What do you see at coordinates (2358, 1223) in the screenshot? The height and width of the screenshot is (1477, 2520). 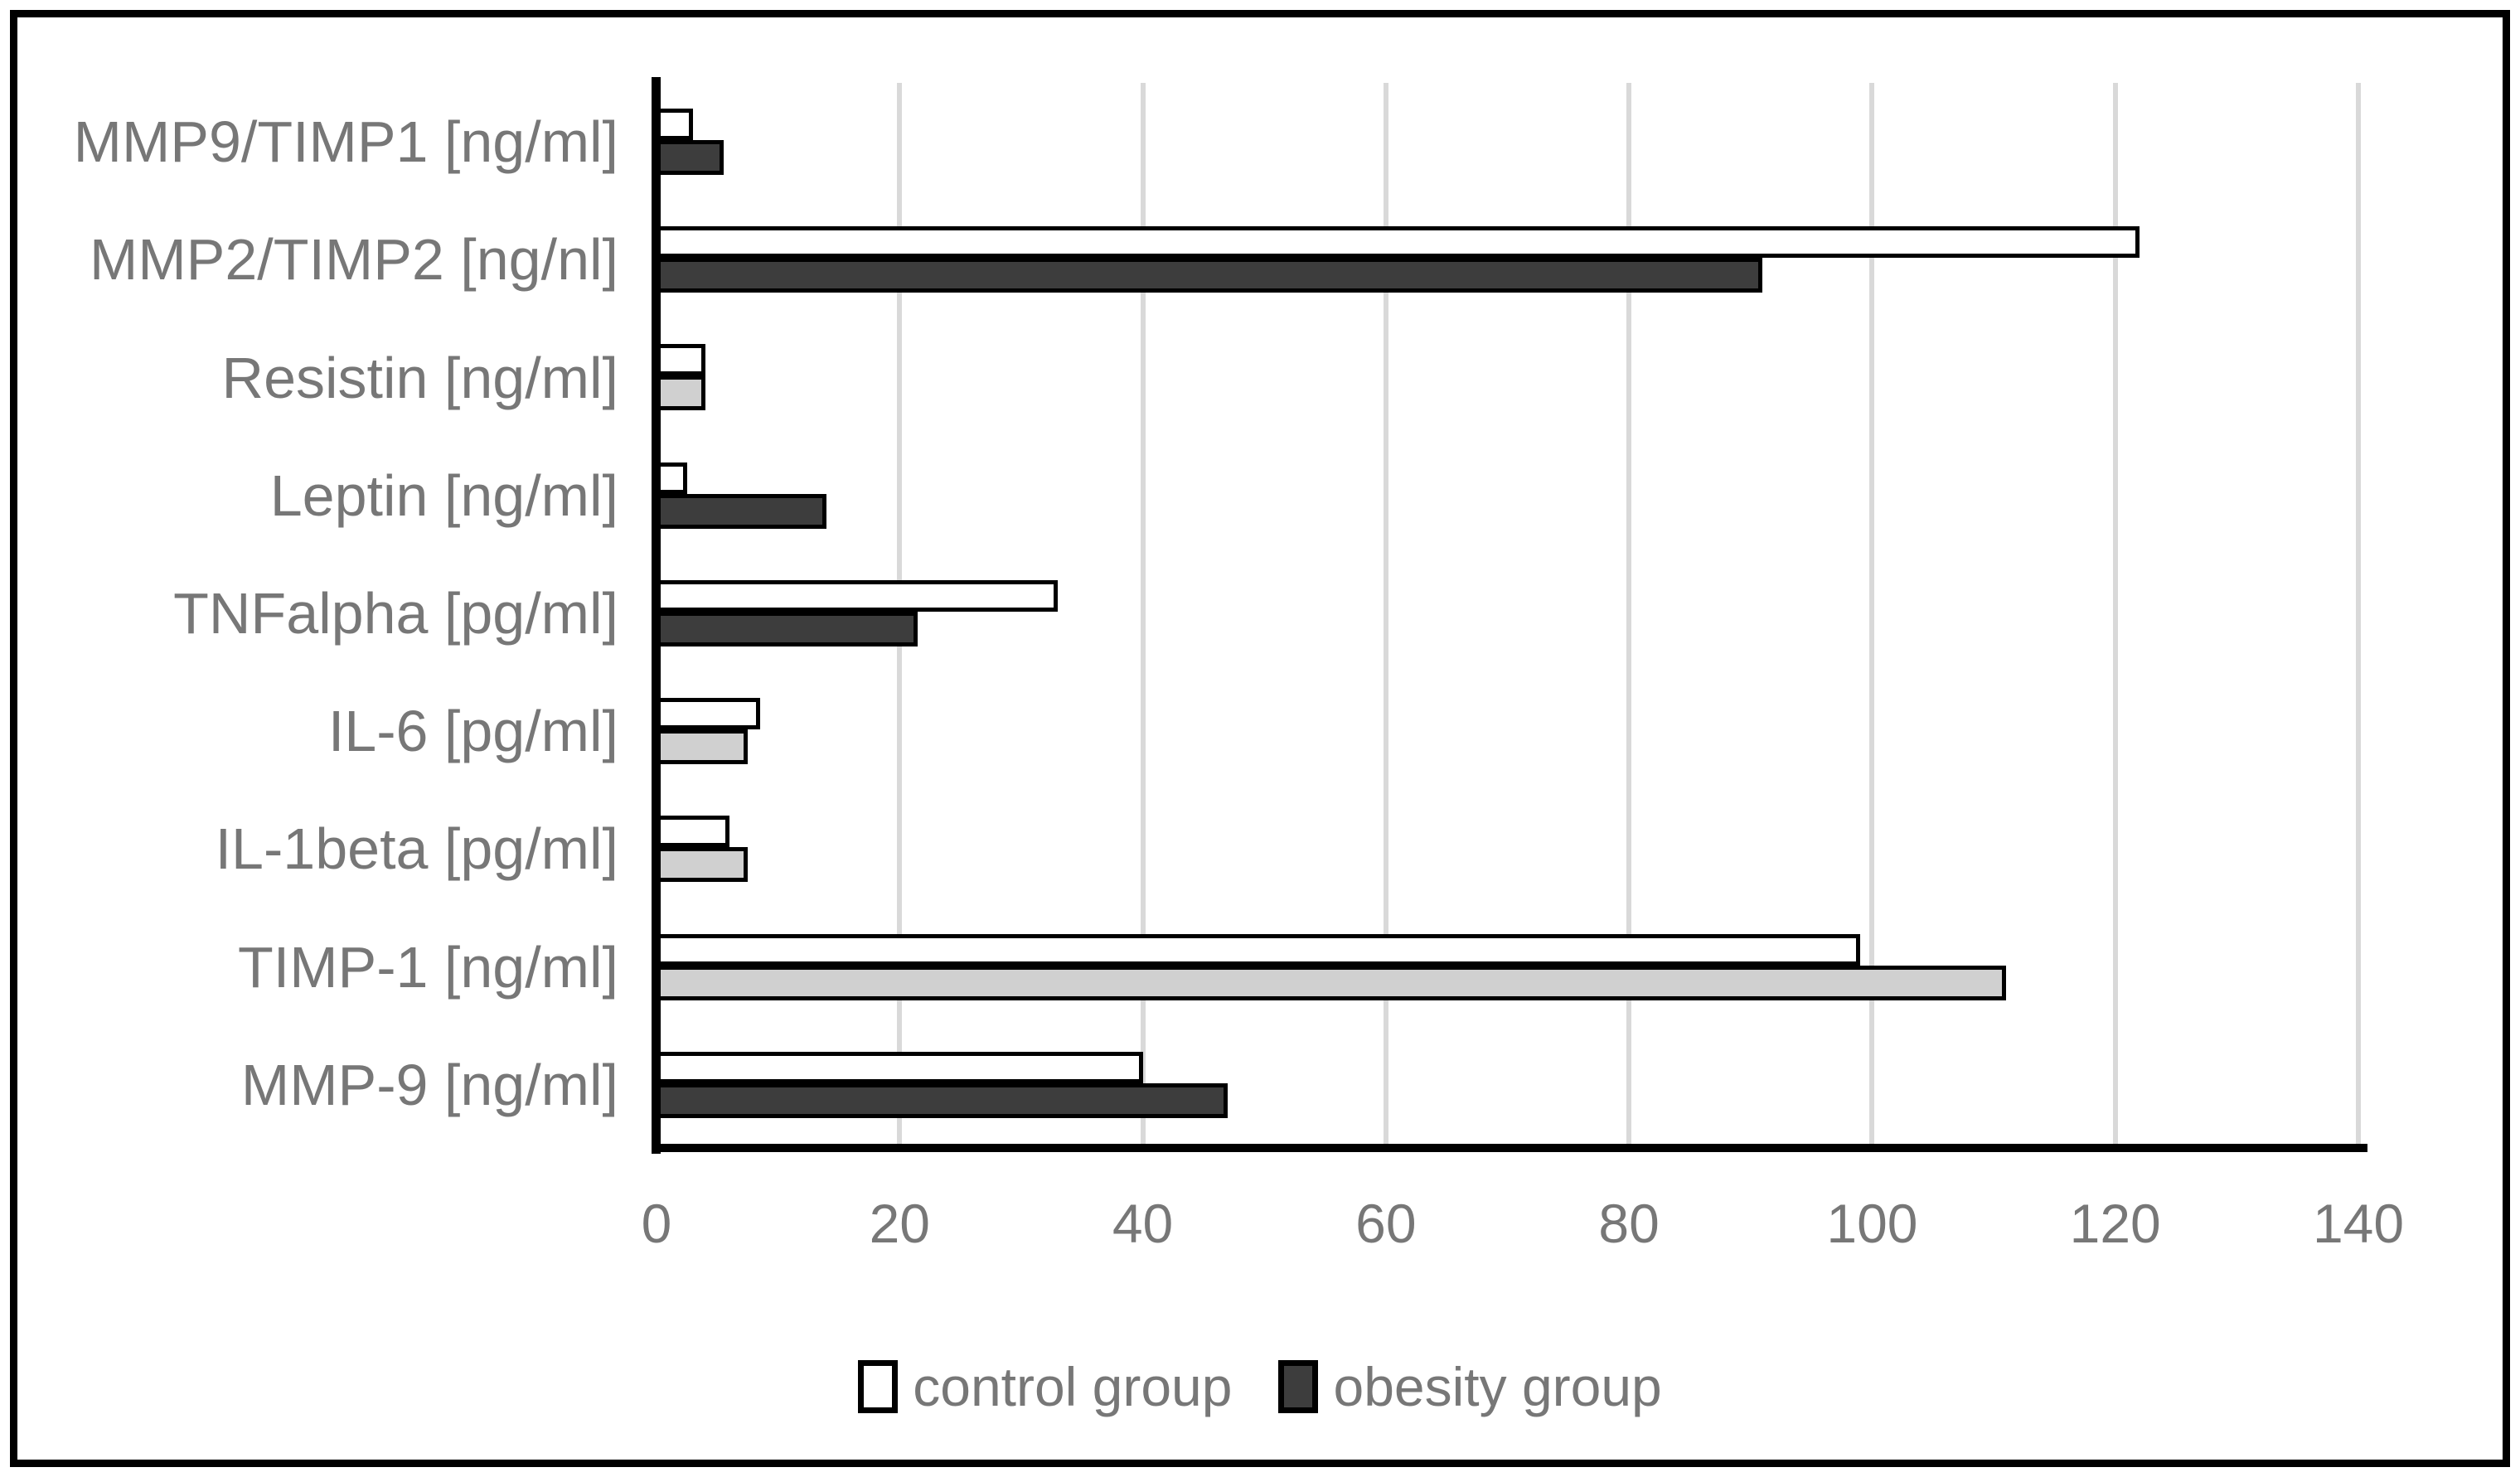 I see `x-tick-label-140: 140` at bounding box center [2358, 1223].